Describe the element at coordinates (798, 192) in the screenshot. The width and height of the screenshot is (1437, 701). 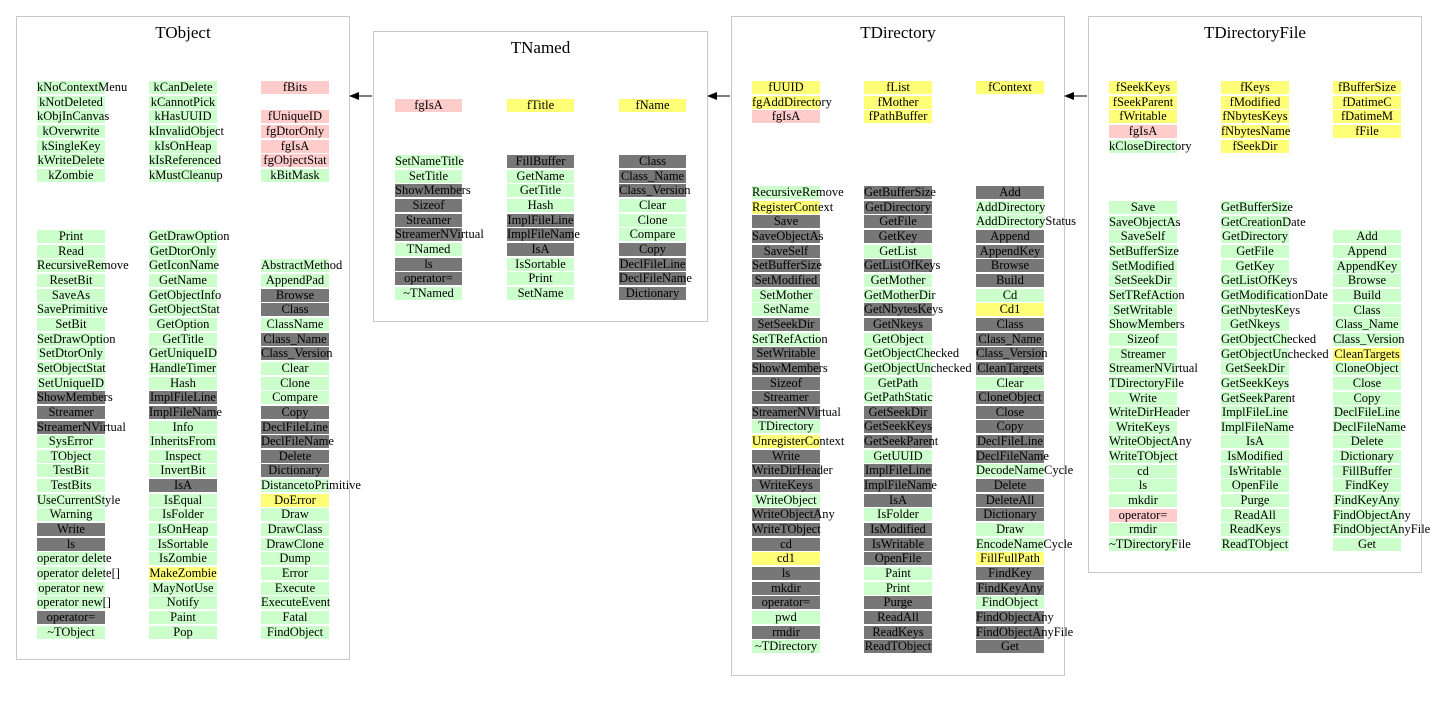
I see `method-recursiveremove: RecursiveRemove` at that location.